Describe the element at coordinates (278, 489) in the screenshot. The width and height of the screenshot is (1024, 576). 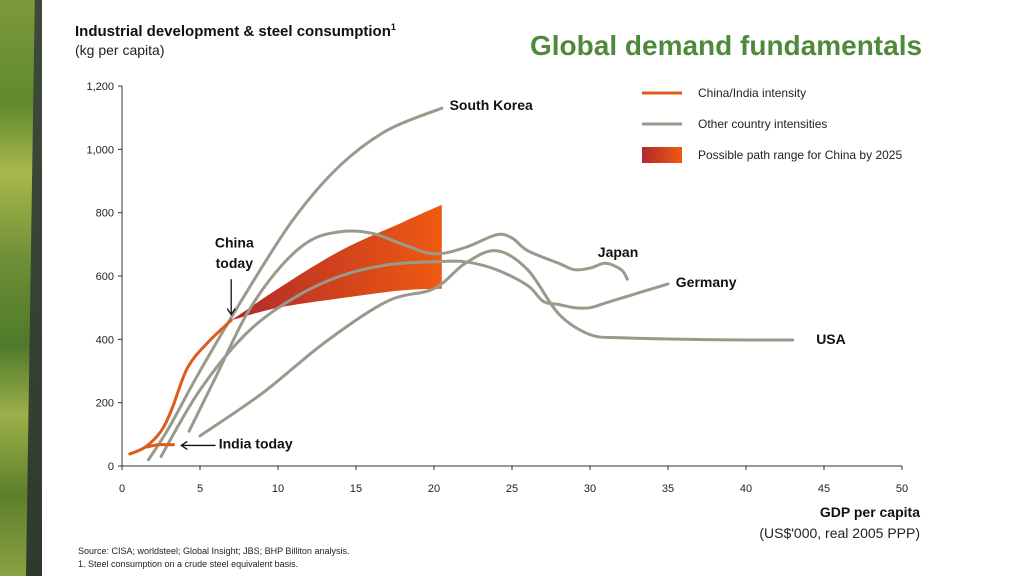
I see `x-tick-label: 10` at that location.